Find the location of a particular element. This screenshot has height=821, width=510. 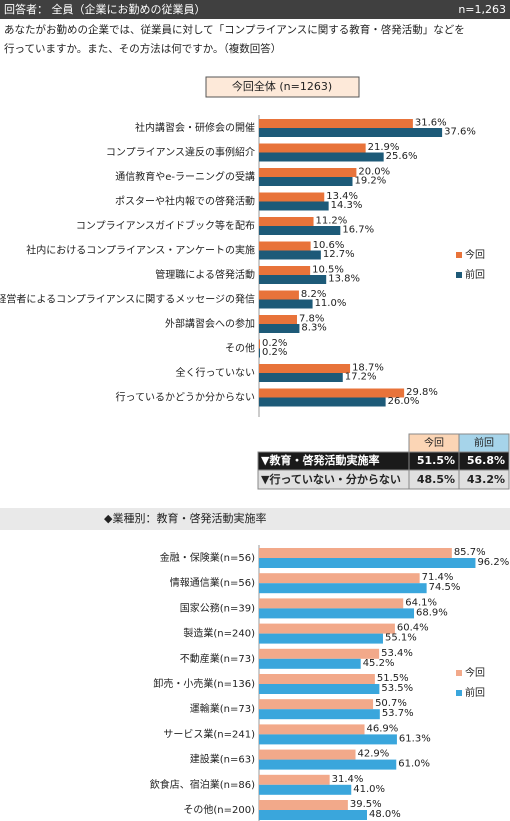

value-label: 53.7% is located at coordinates (398, 713).